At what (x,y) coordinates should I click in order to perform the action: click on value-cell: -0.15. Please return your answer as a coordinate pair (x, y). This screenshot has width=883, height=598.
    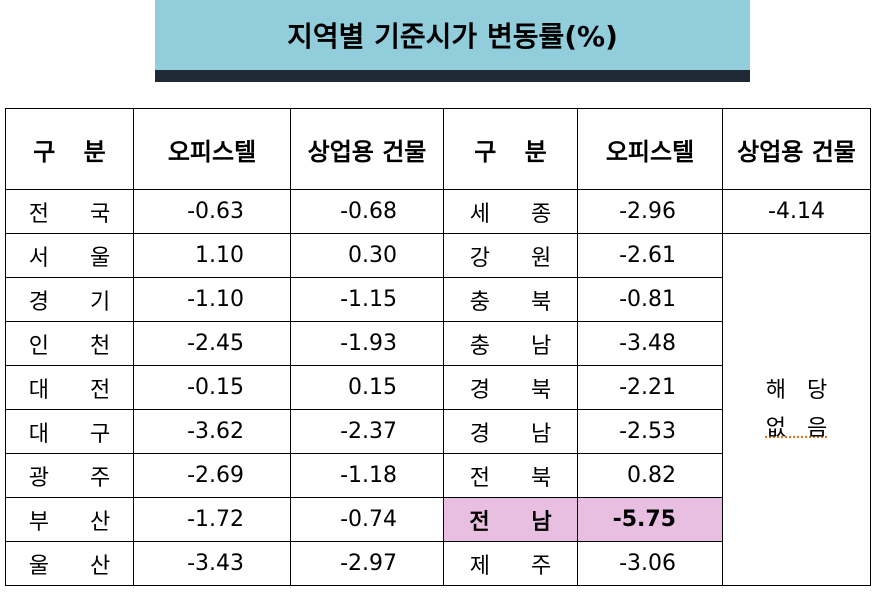
    Looking at the image, I should click on (212, 387).